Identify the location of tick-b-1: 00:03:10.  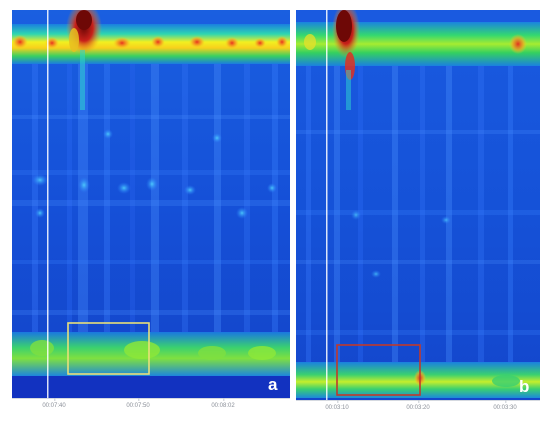
(337, 405).